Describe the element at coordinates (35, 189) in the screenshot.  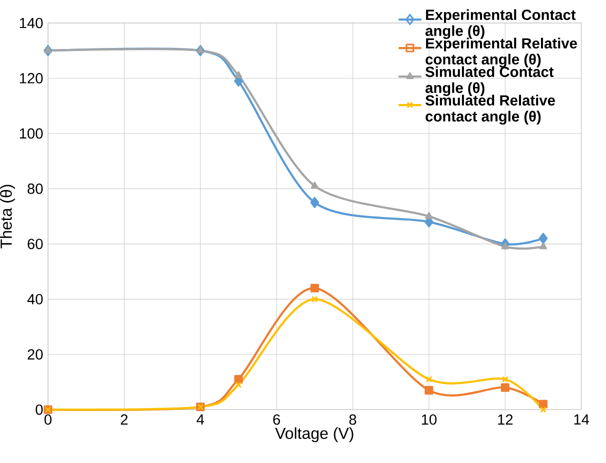
I see `y-tick-label: 80` at that location.